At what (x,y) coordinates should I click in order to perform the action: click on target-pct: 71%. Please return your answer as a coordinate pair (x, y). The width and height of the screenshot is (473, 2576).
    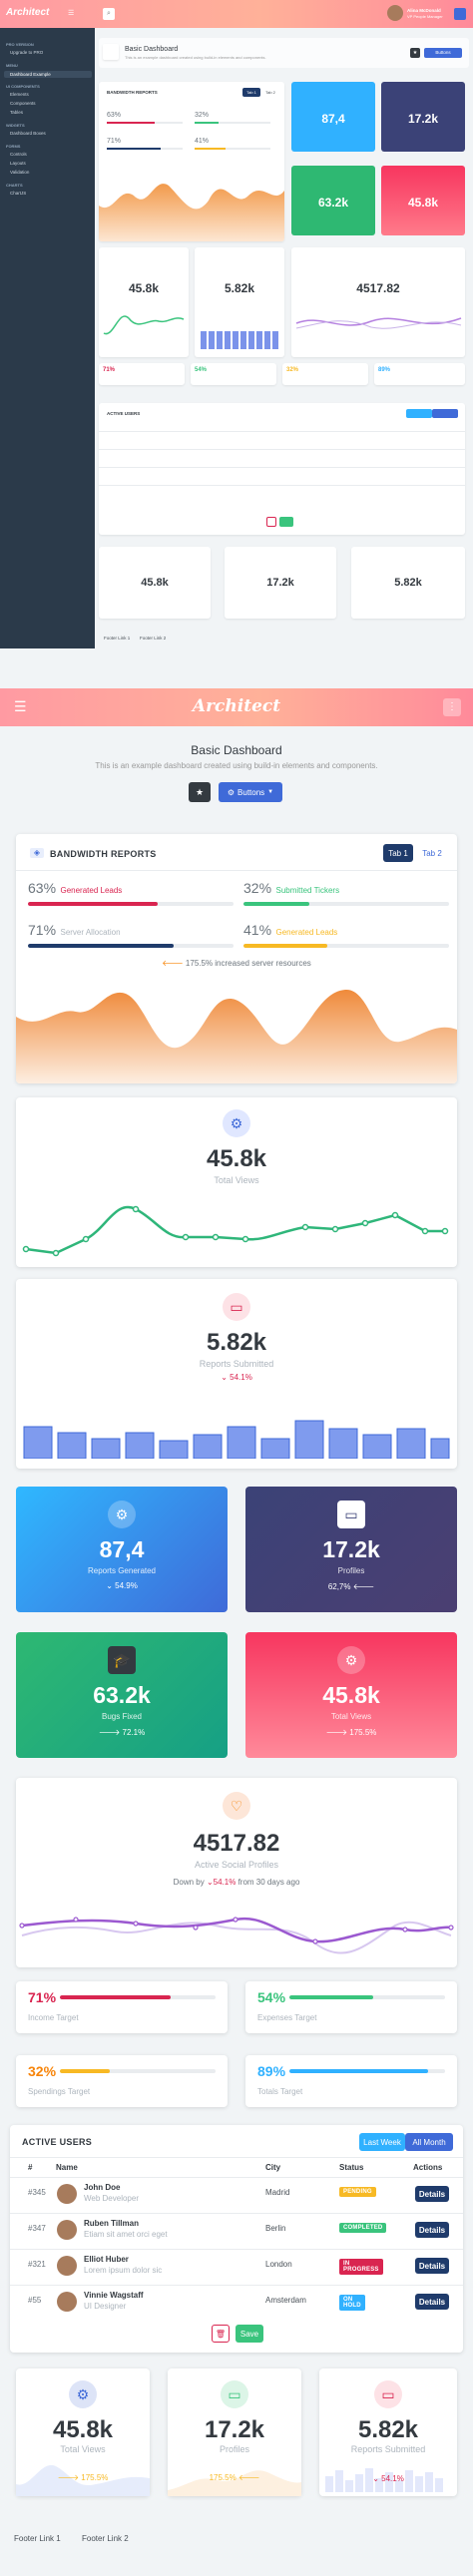
    Looking at the image, I should click on (42, 1997).